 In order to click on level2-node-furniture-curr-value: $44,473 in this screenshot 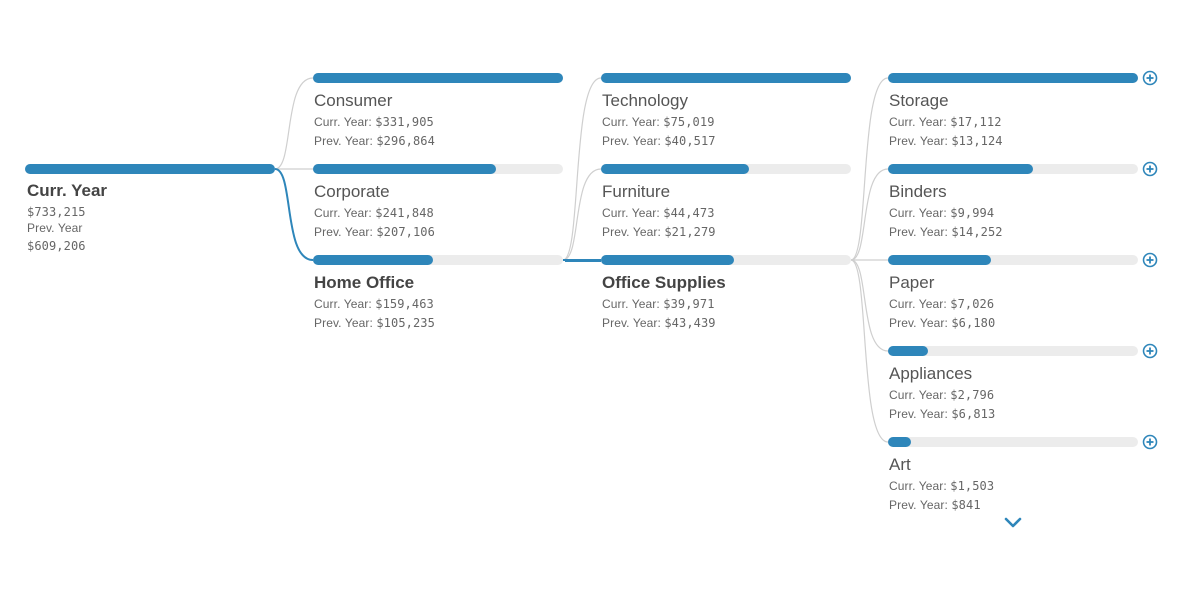, I will do `click(689, 213)`.